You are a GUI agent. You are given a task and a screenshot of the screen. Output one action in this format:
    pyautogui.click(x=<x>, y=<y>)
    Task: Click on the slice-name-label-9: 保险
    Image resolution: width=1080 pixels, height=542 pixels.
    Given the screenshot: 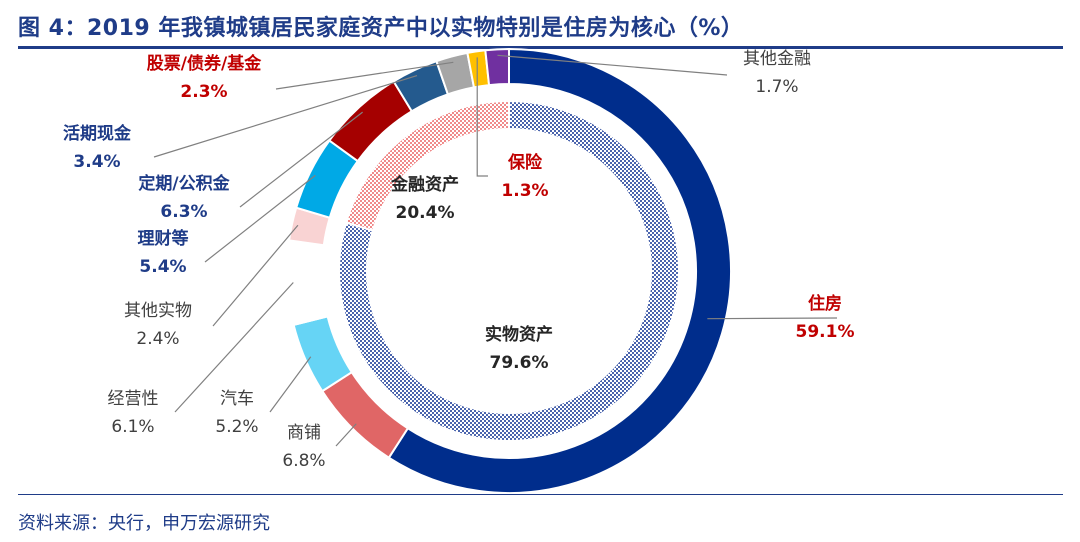 What is the action you would take?
    pyautogui.click(x=525, y=162)
    